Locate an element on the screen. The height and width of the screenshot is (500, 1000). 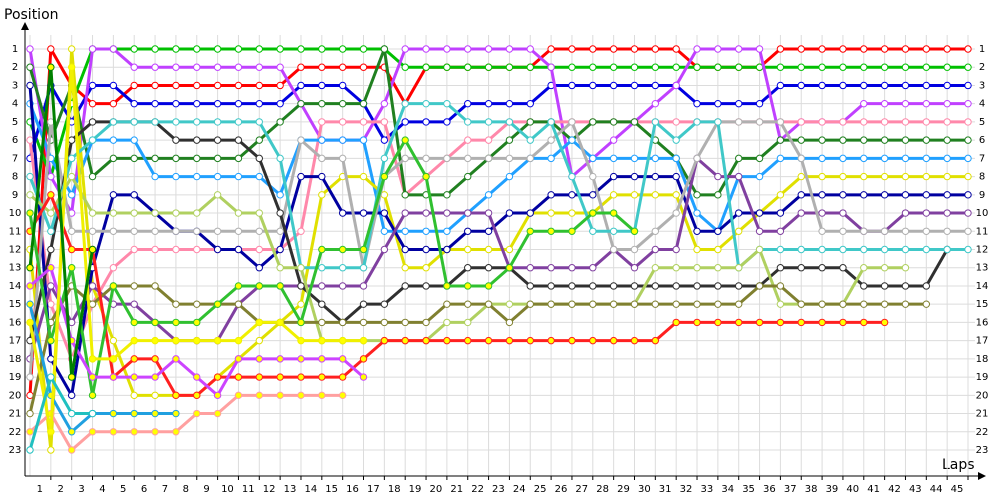
y-tick-label: 21 is located at coordinates (15, 414).